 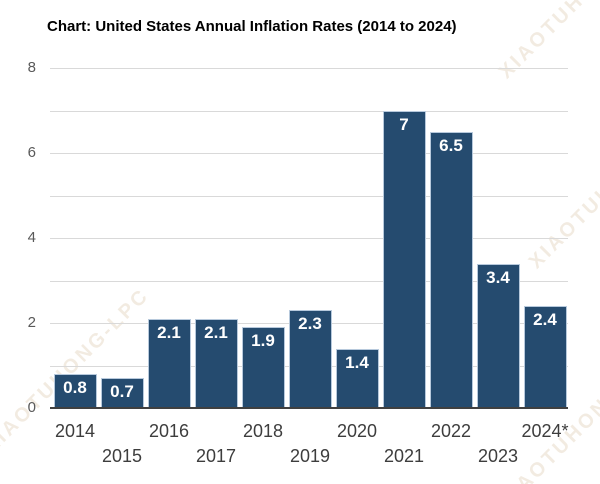 What do you see at coordinates (31, 322) in the screenshot?
I see `y-axis-tick-label: 2` at bounding box center [31, 322].